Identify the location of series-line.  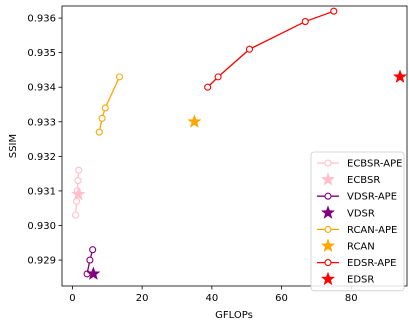
(109, 104).